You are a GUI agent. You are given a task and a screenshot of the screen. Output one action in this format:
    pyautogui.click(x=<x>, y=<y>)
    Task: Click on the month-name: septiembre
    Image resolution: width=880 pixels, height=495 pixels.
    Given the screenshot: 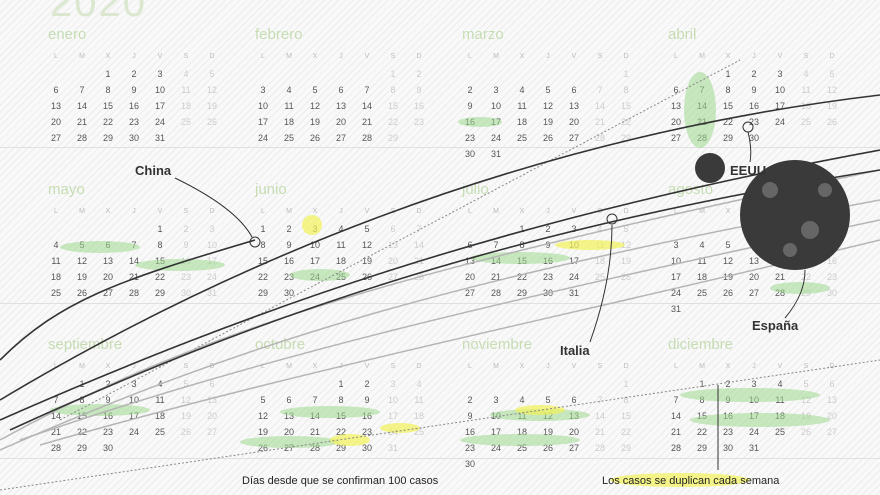 What is the action you would take?
    pyautogui.click(x=85, y=344)
    